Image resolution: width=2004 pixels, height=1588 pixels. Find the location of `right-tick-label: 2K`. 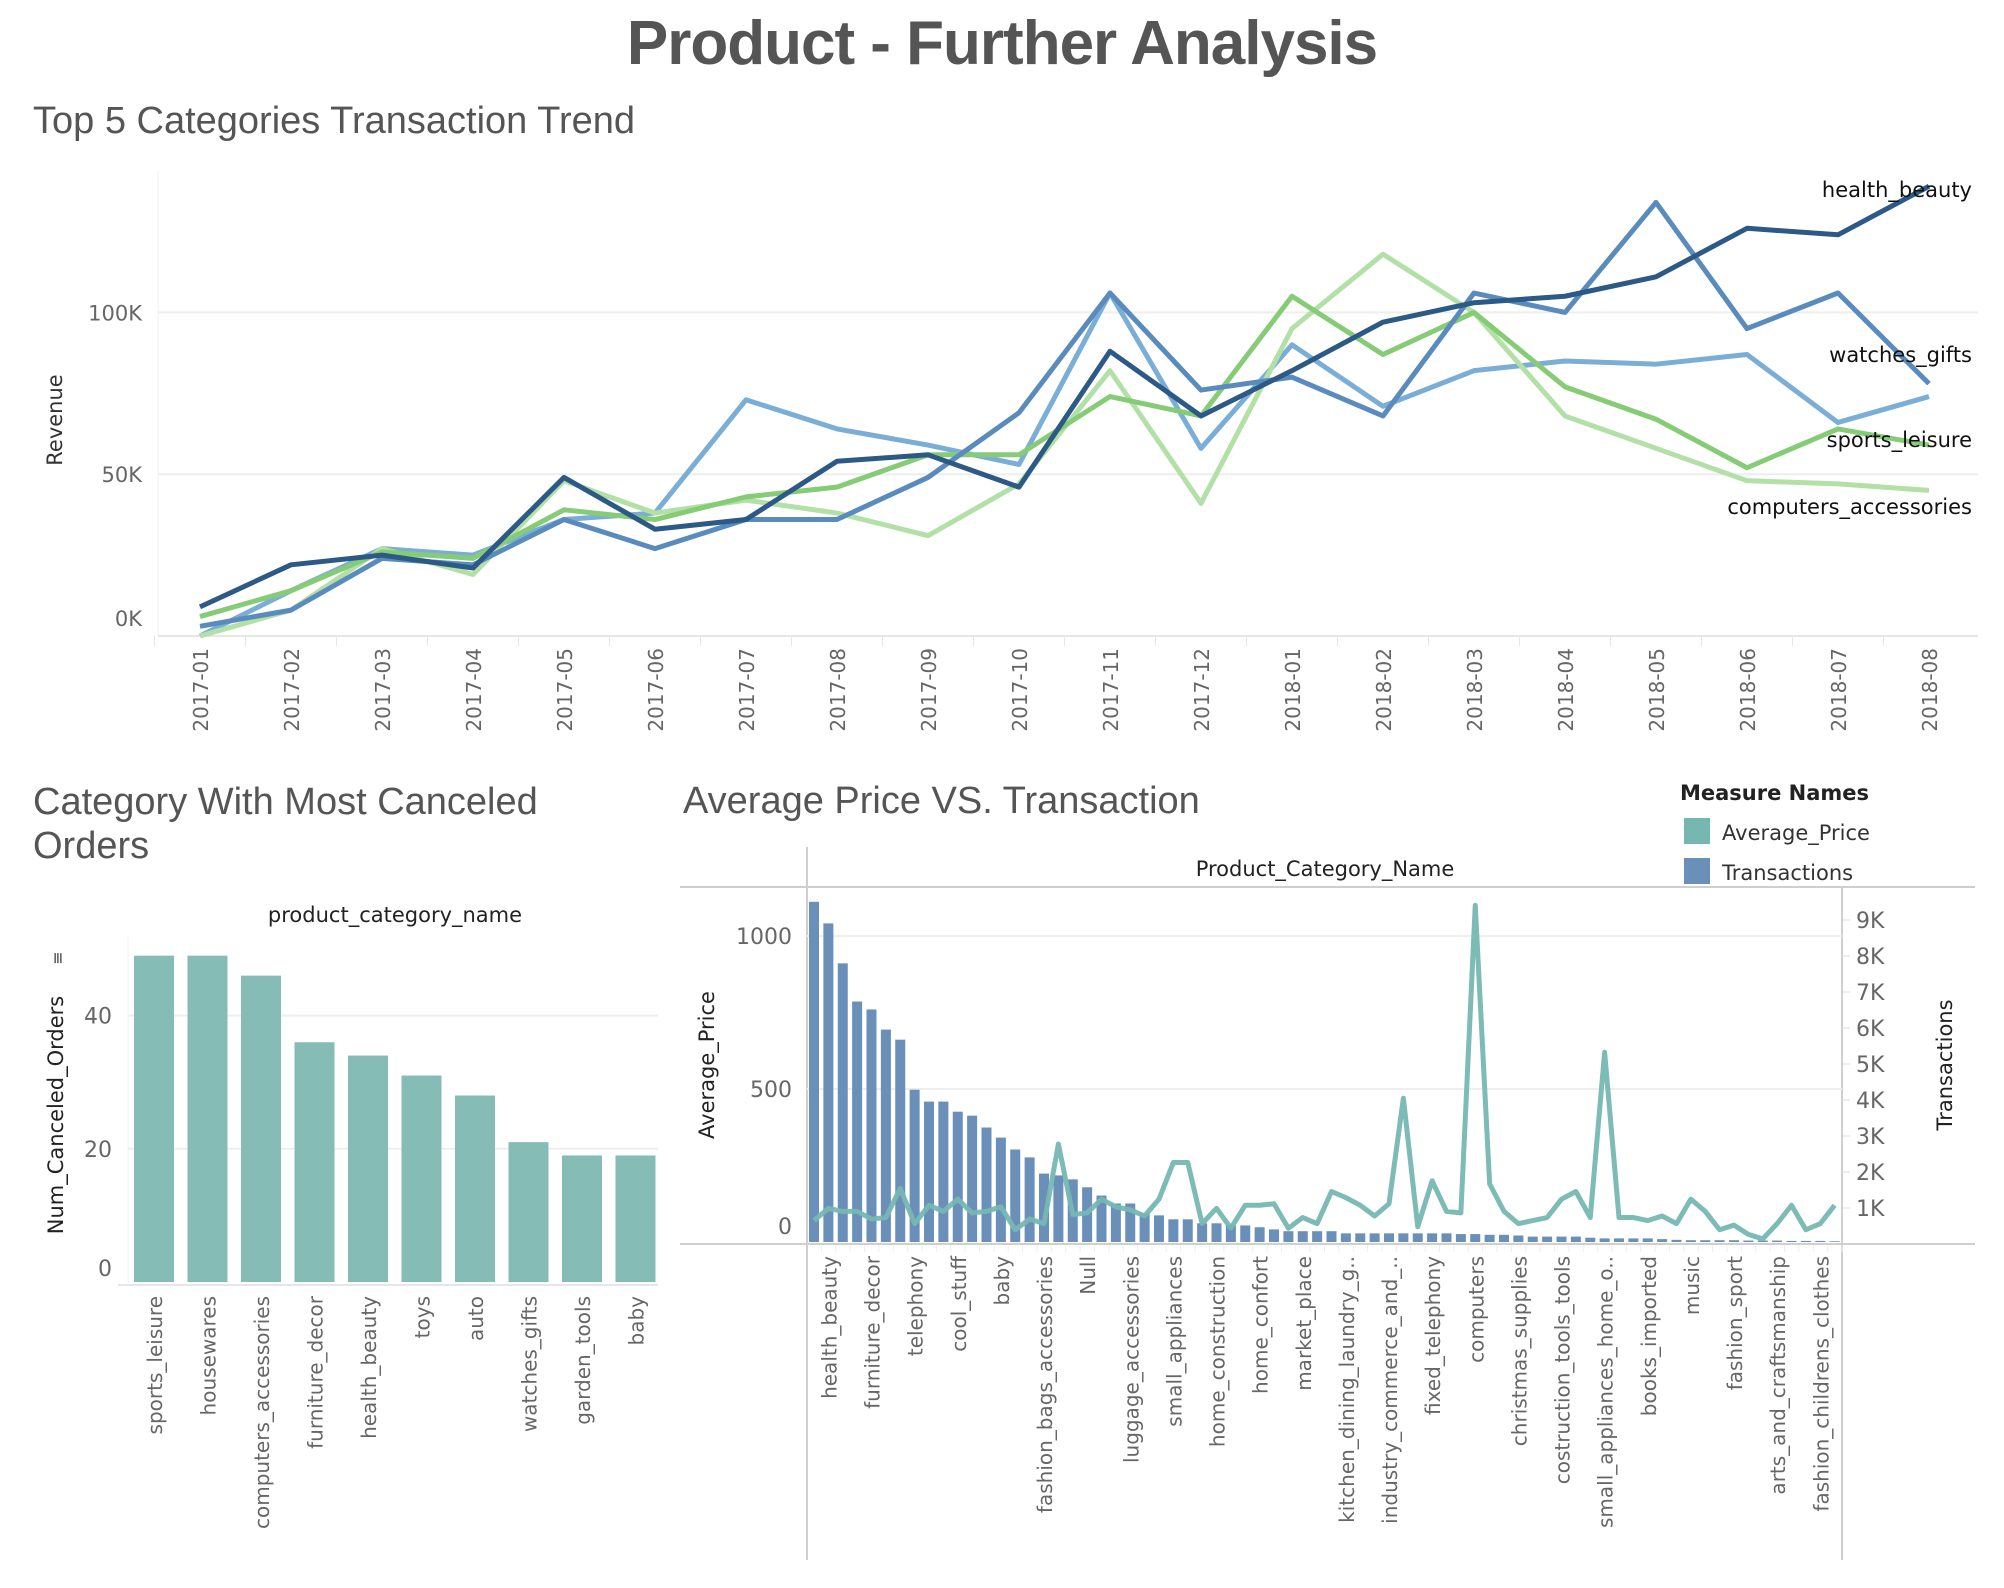

right-tick-label: 2K is located at coordinates (1870, 1173).